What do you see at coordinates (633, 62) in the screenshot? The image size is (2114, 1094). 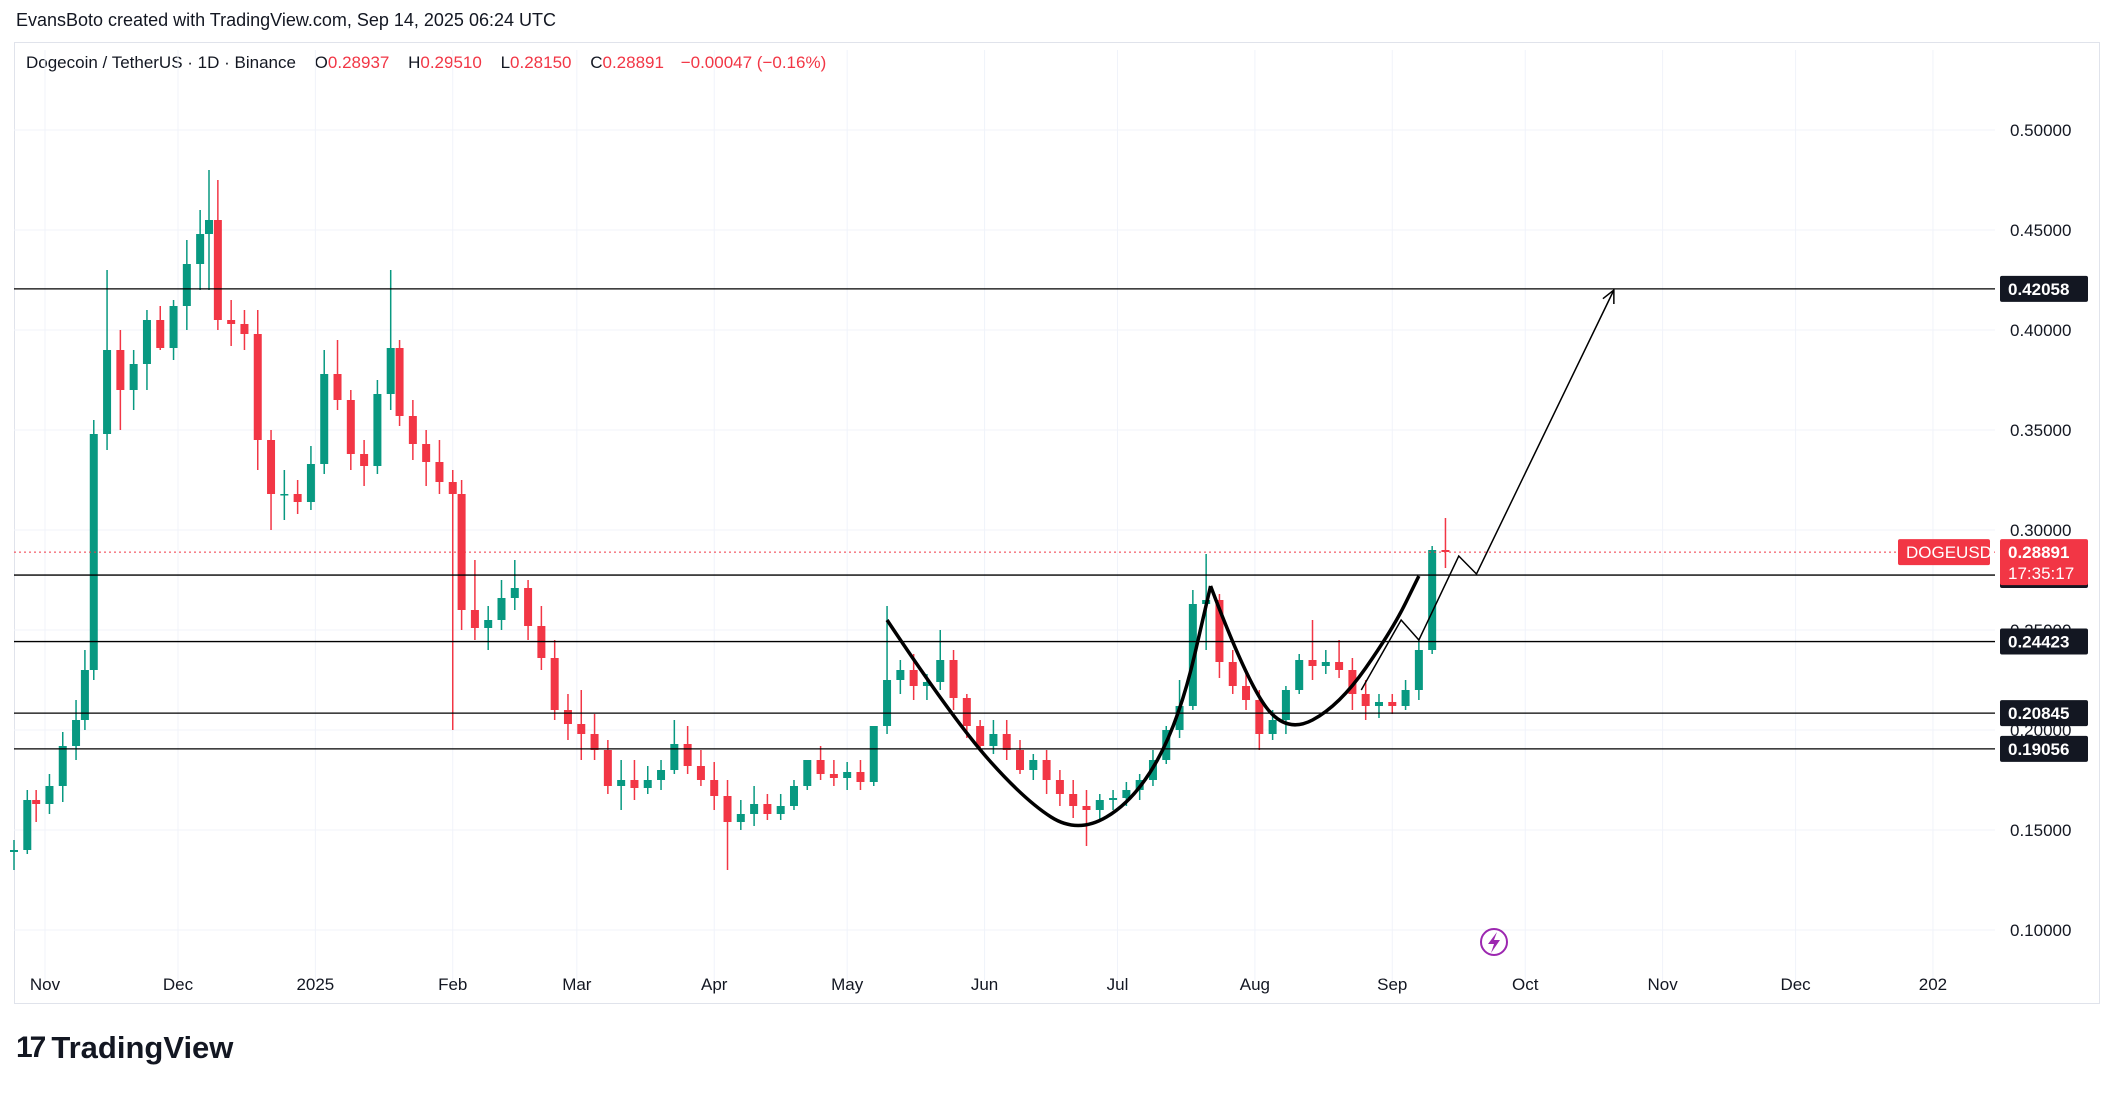 I see `close-value: 0.28891` at bounding box center [633, 62].